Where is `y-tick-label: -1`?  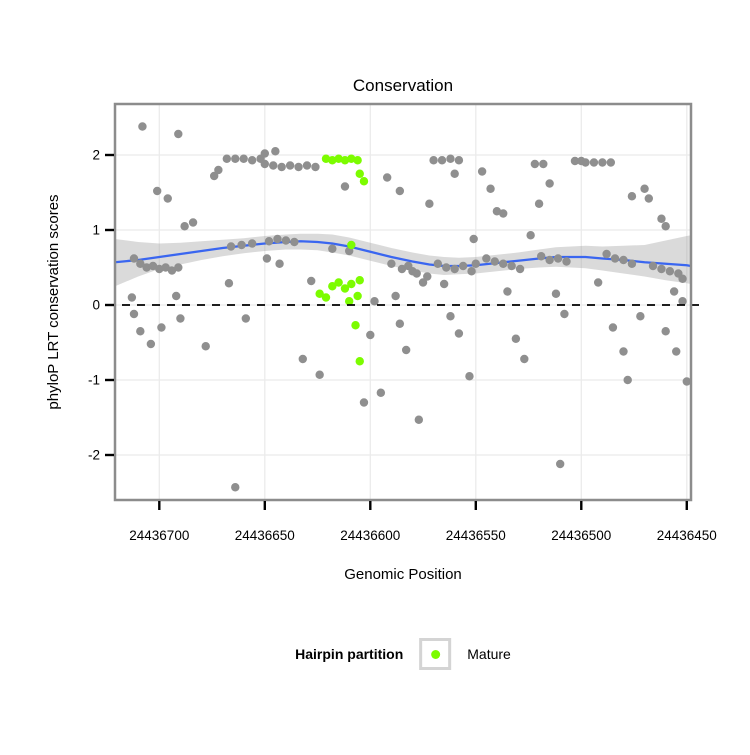
y-tick-label: -1 is located at coordinates (94, 380).